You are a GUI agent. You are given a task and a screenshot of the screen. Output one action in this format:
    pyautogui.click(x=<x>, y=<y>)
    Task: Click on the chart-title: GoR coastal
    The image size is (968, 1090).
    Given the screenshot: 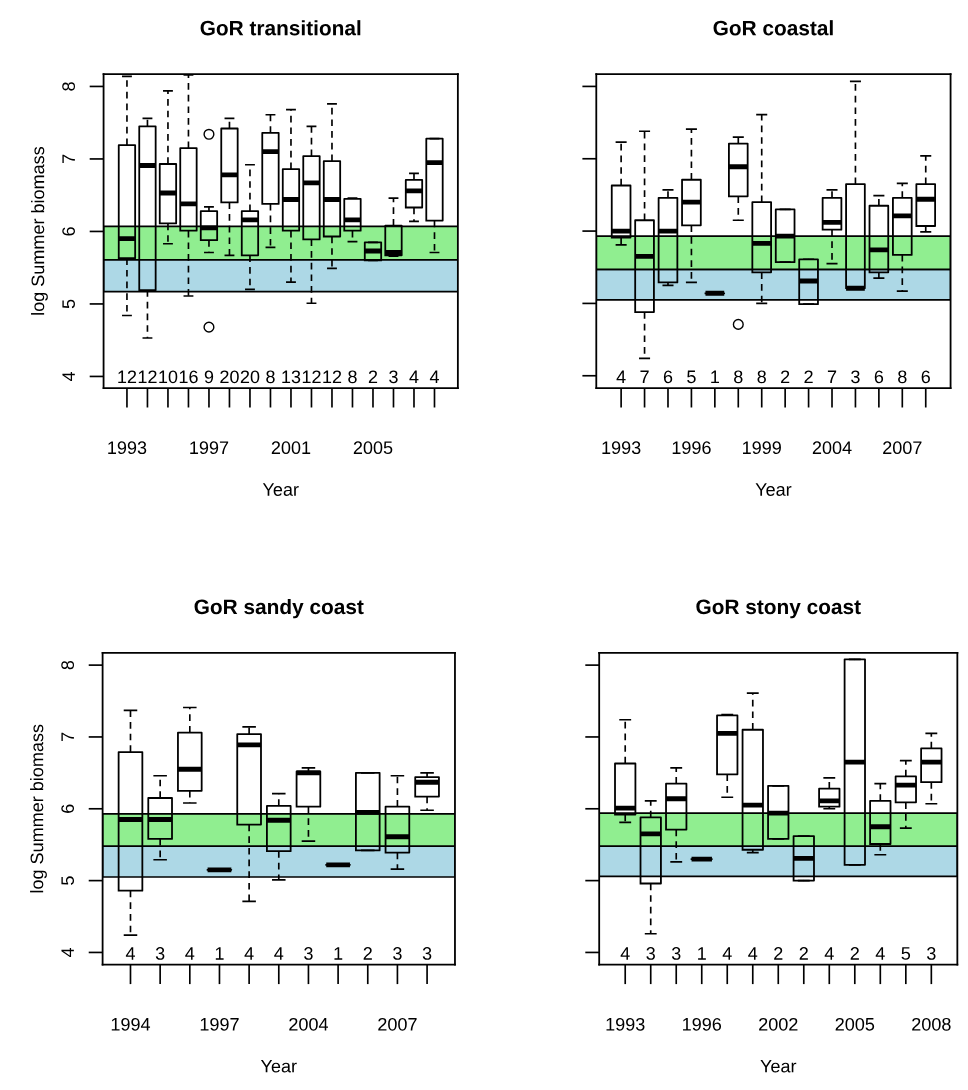 What is the action you would take?
    pyautogui.click(x=773, y=28)
    